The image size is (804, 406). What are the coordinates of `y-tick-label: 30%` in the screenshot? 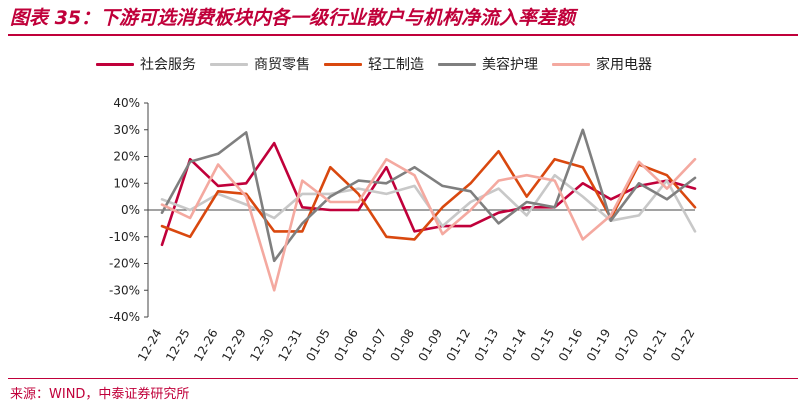 It's located at (126, 130).